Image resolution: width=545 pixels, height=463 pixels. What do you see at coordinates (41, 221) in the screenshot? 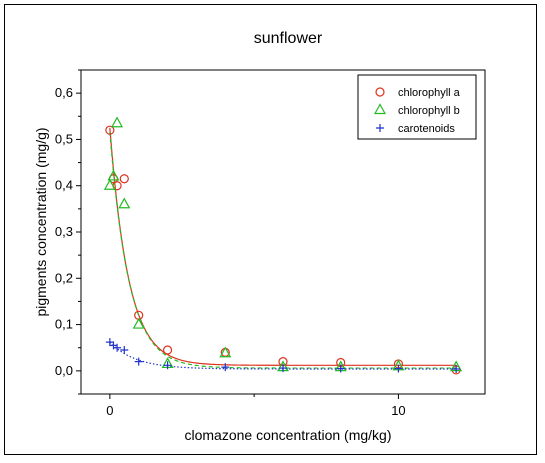
I see `y-axis-label: pigments concentration (mg/g)` at bounding box center [41, 221].